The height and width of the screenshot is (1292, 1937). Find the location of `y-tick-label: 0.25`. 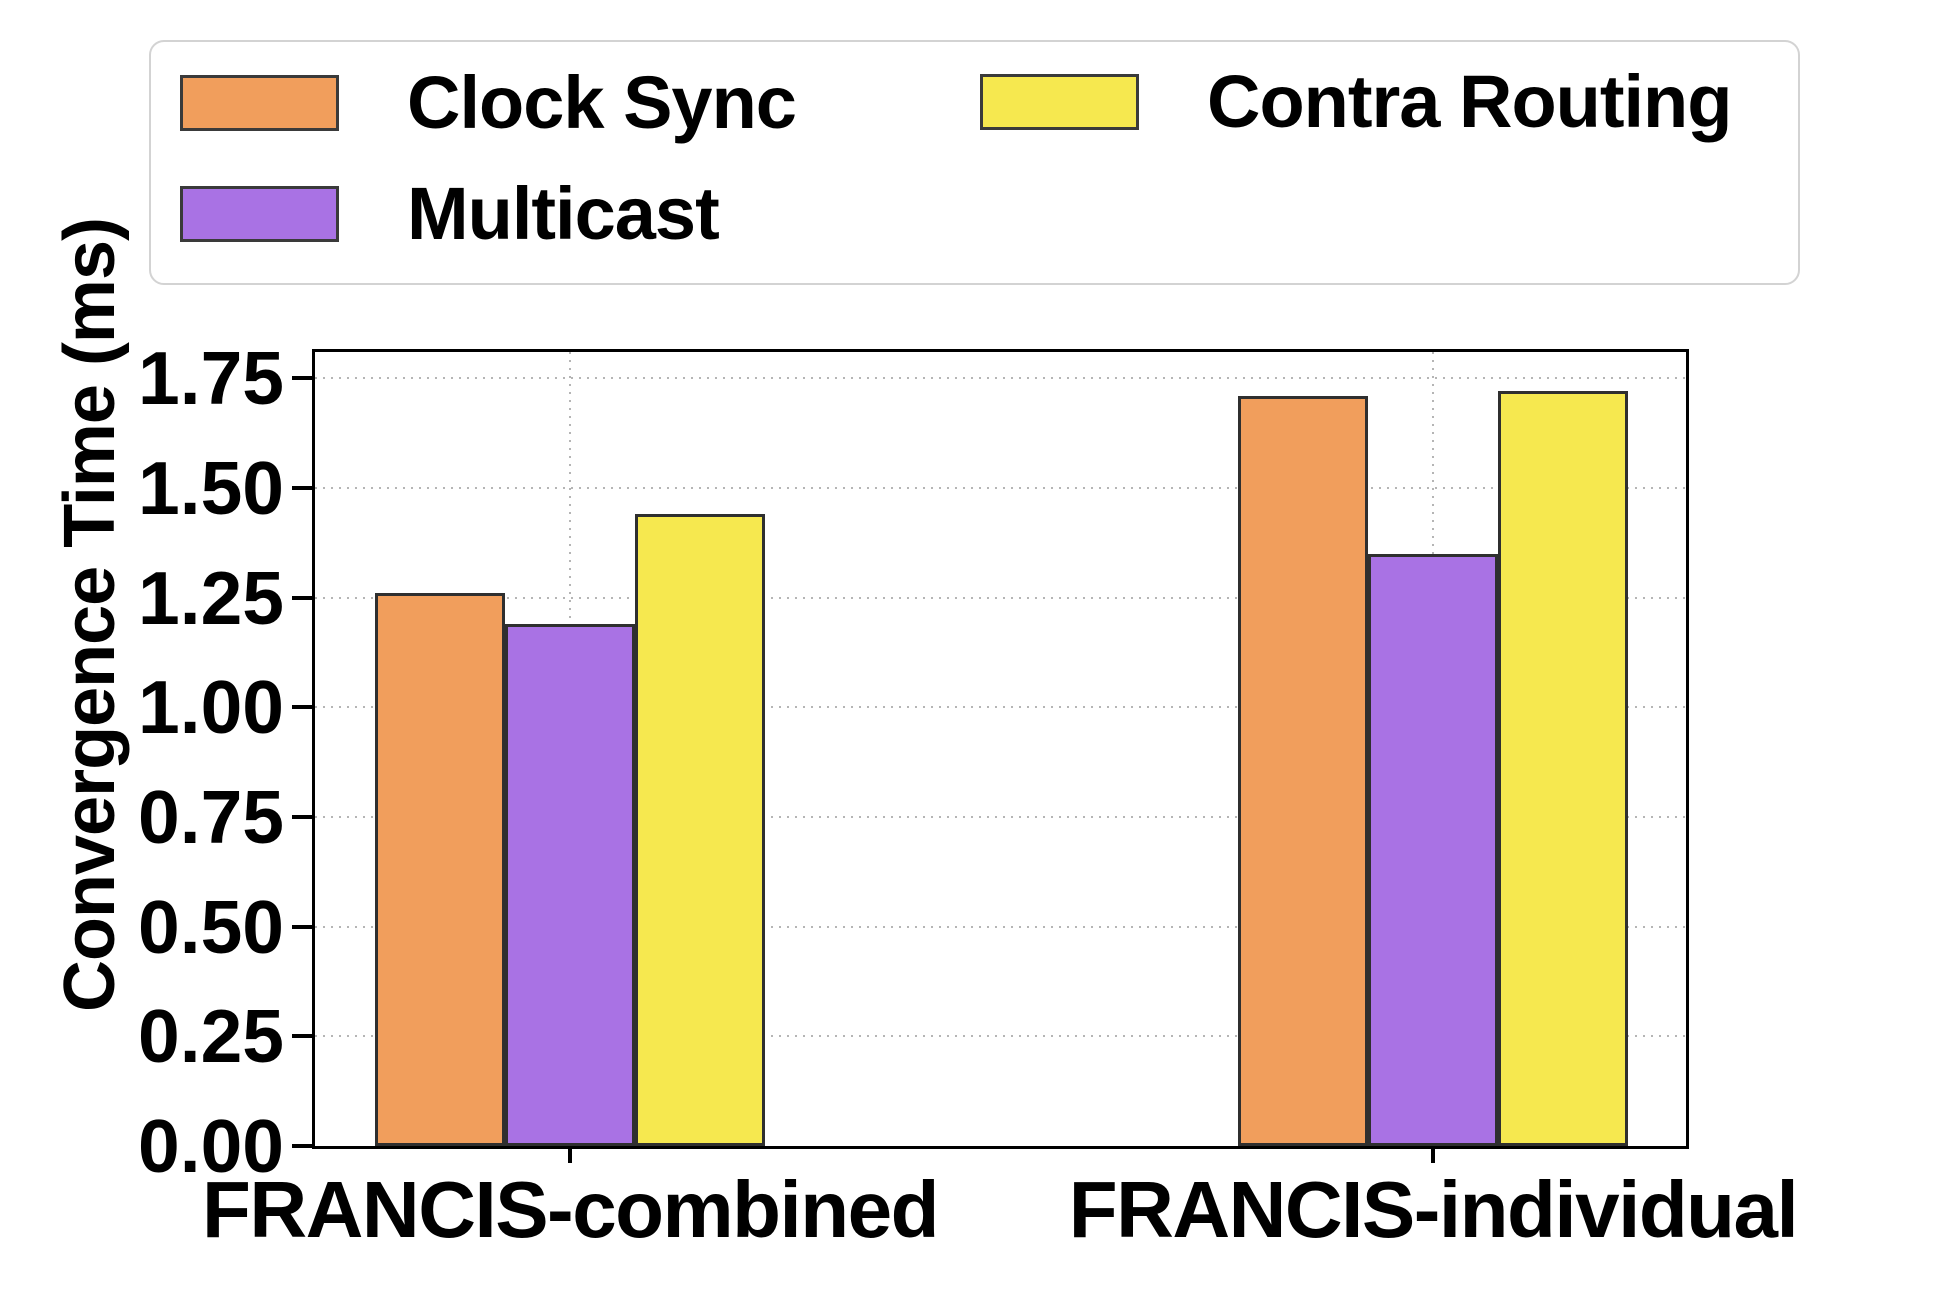

y-tick-label: 0.25 is located at coordinates (211, 1036).